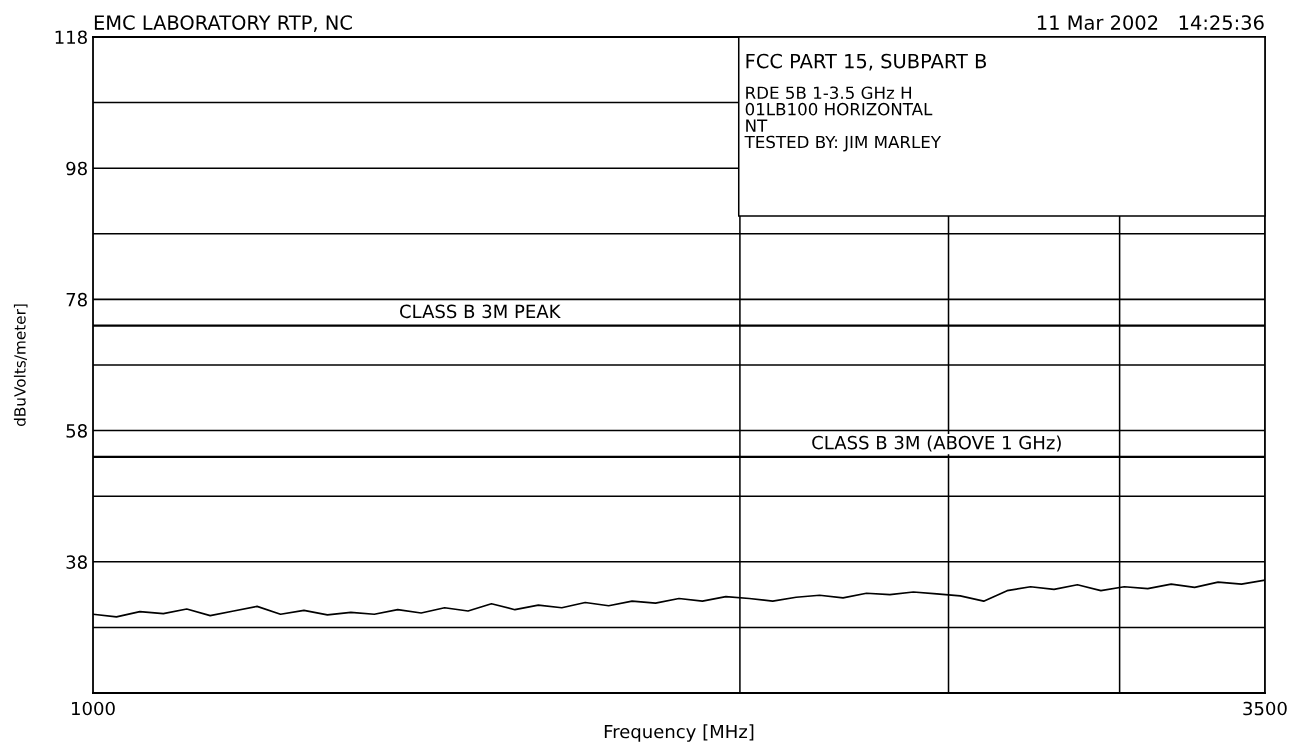  I want to click on y-tick-label: 98, so click(76, 168).